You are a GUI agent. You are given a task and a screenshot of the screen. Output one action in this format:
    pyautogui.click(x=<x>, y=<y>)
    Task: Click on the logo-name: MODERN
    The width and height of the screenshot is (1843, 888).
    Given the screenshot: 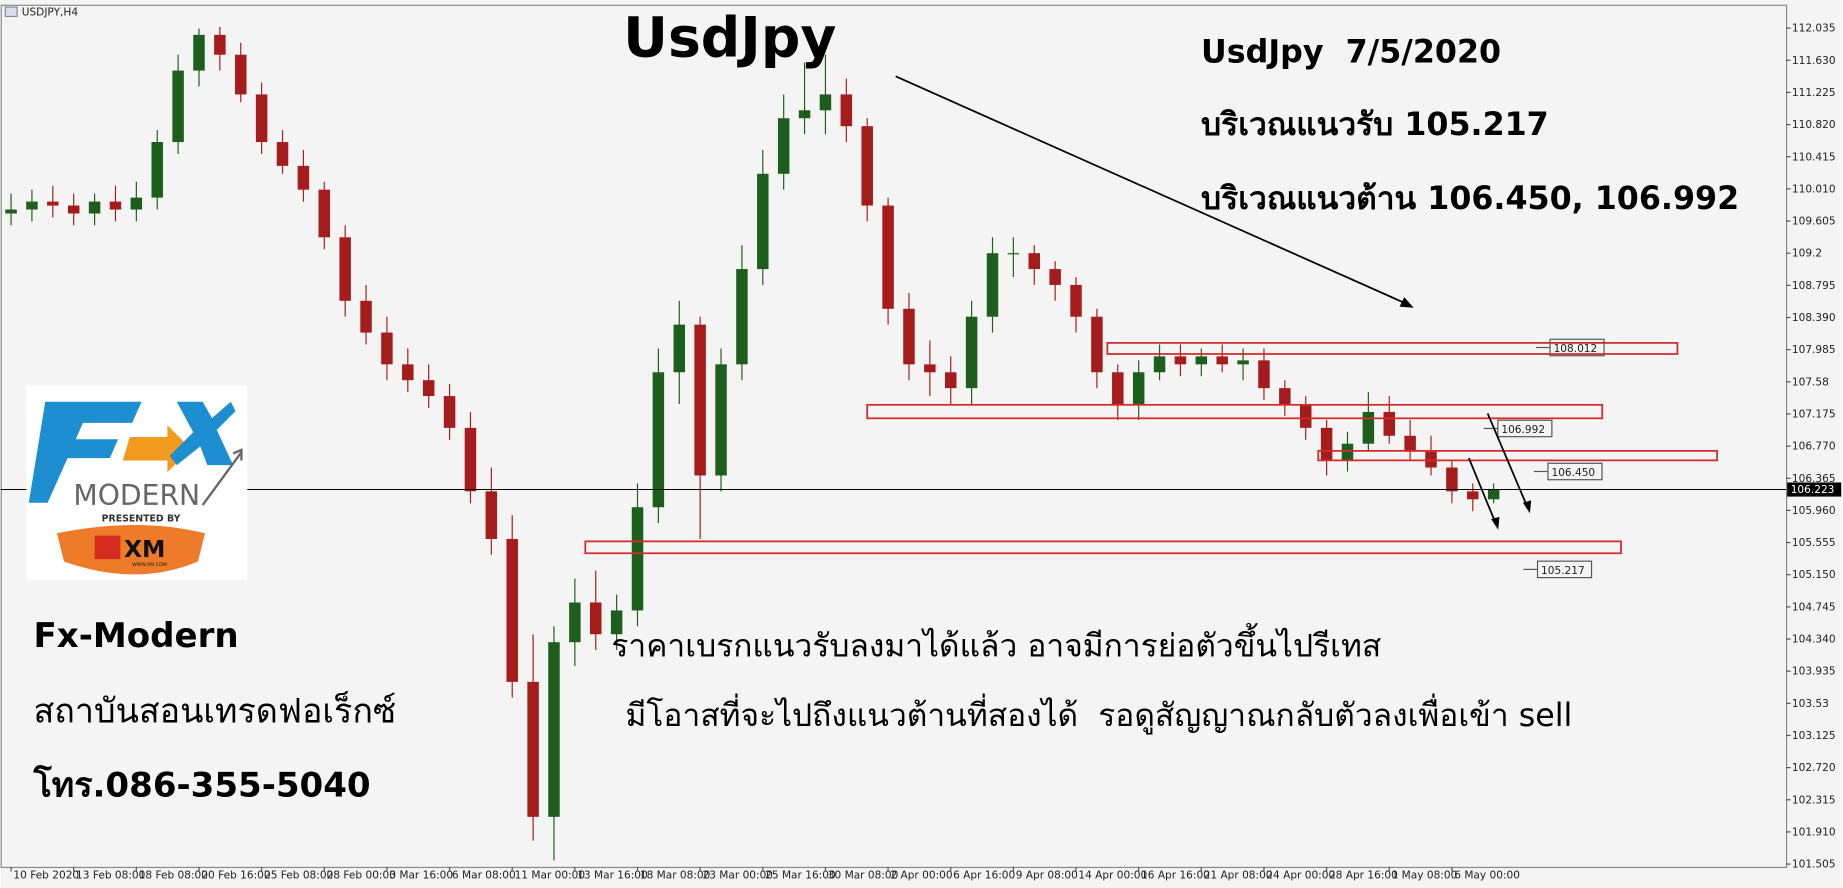 What is the action you would take?
    pyautogui.click(x=136, y=495)
    